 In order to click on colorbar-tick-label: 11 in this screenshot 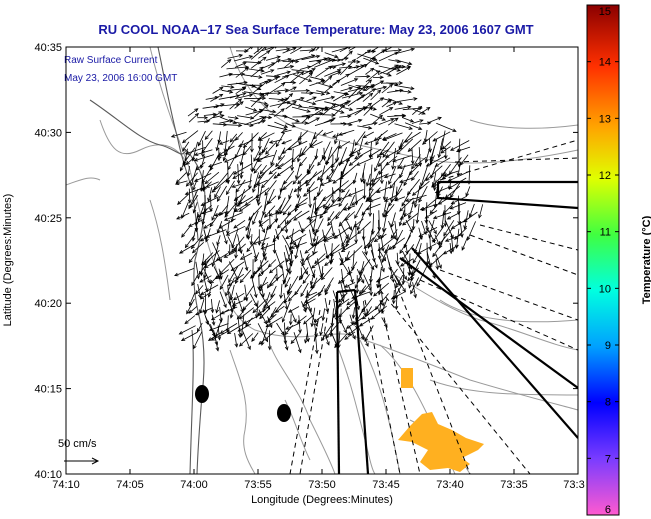, I will do `click(605, 233)`.